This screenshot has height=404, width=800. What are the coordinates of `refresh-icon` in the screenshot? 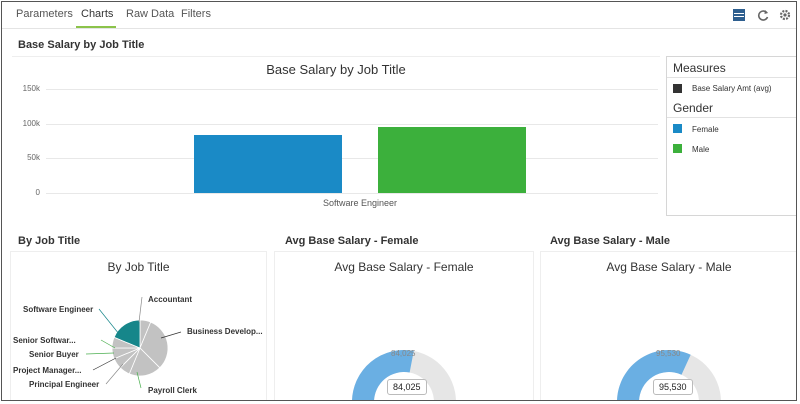 It's located at (763, 15).